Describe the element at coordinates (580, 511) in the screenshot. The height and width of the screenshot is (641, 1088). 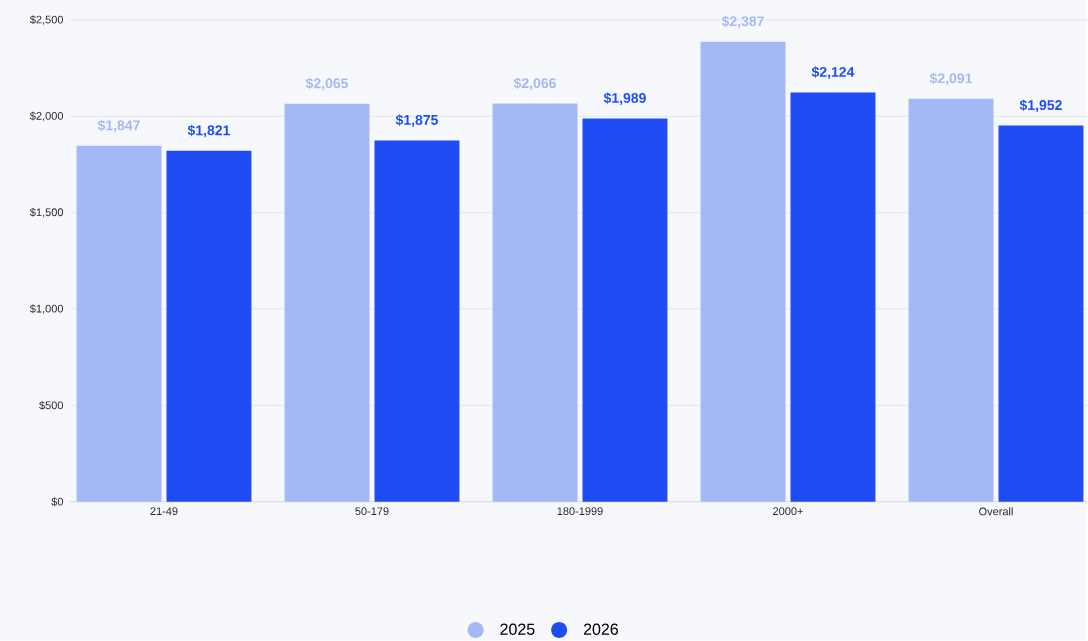
I see `x-tick-label: 180-1999` at that location.